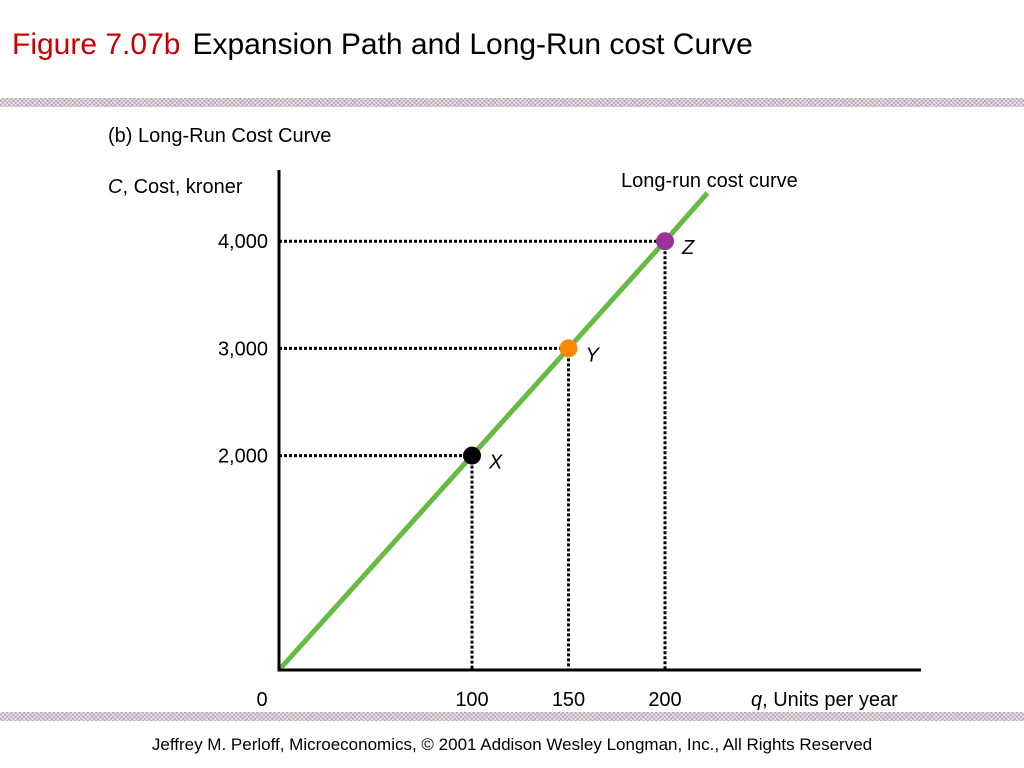 The image size is (1024, 768). I want to click on x-axis-variable: q, so click(756, 700).